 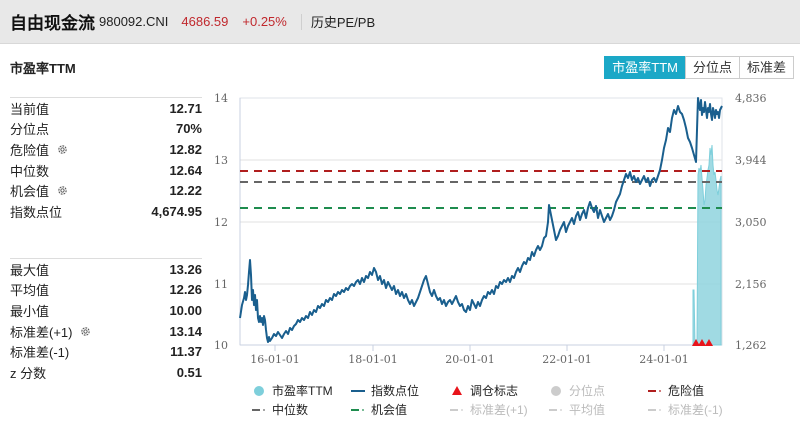 I want to click on stat-label: 危险值, so click(x=39, y=149).